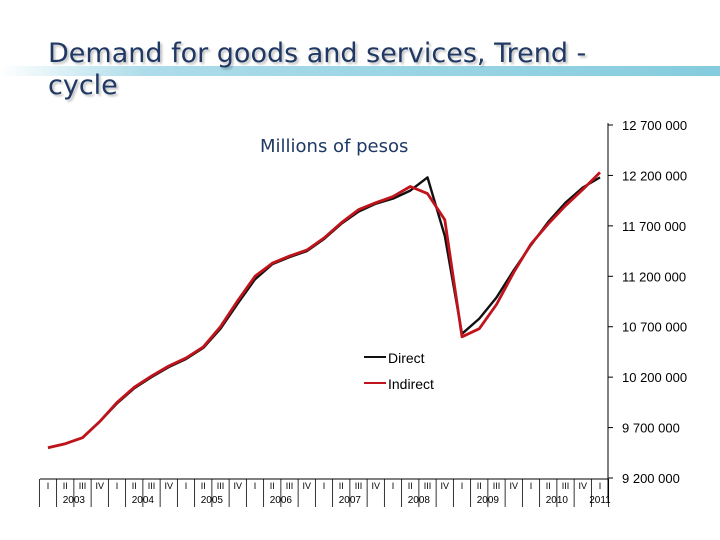  Describe the element at coordinates (212, 500) in the screenshot. I see `x-year-label: 2005` at that location.